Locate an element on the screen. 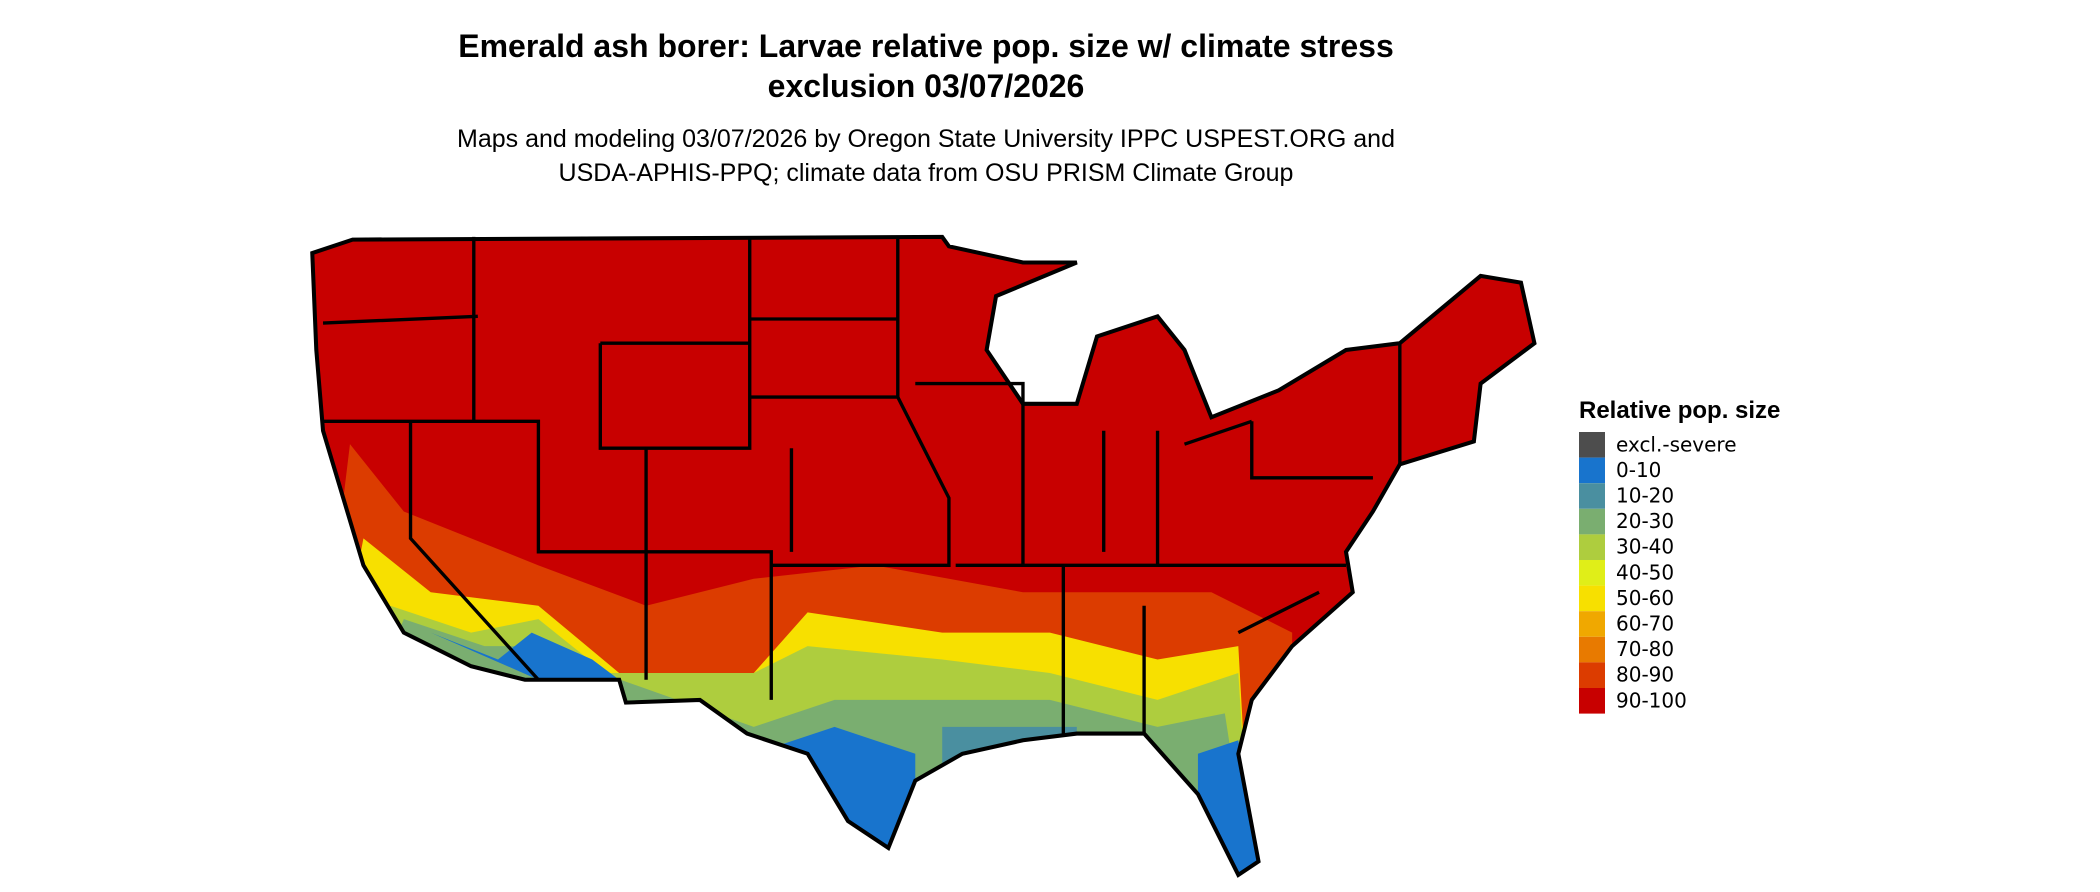  legend-label: 70-80 is located at coordinates (1645, 649).